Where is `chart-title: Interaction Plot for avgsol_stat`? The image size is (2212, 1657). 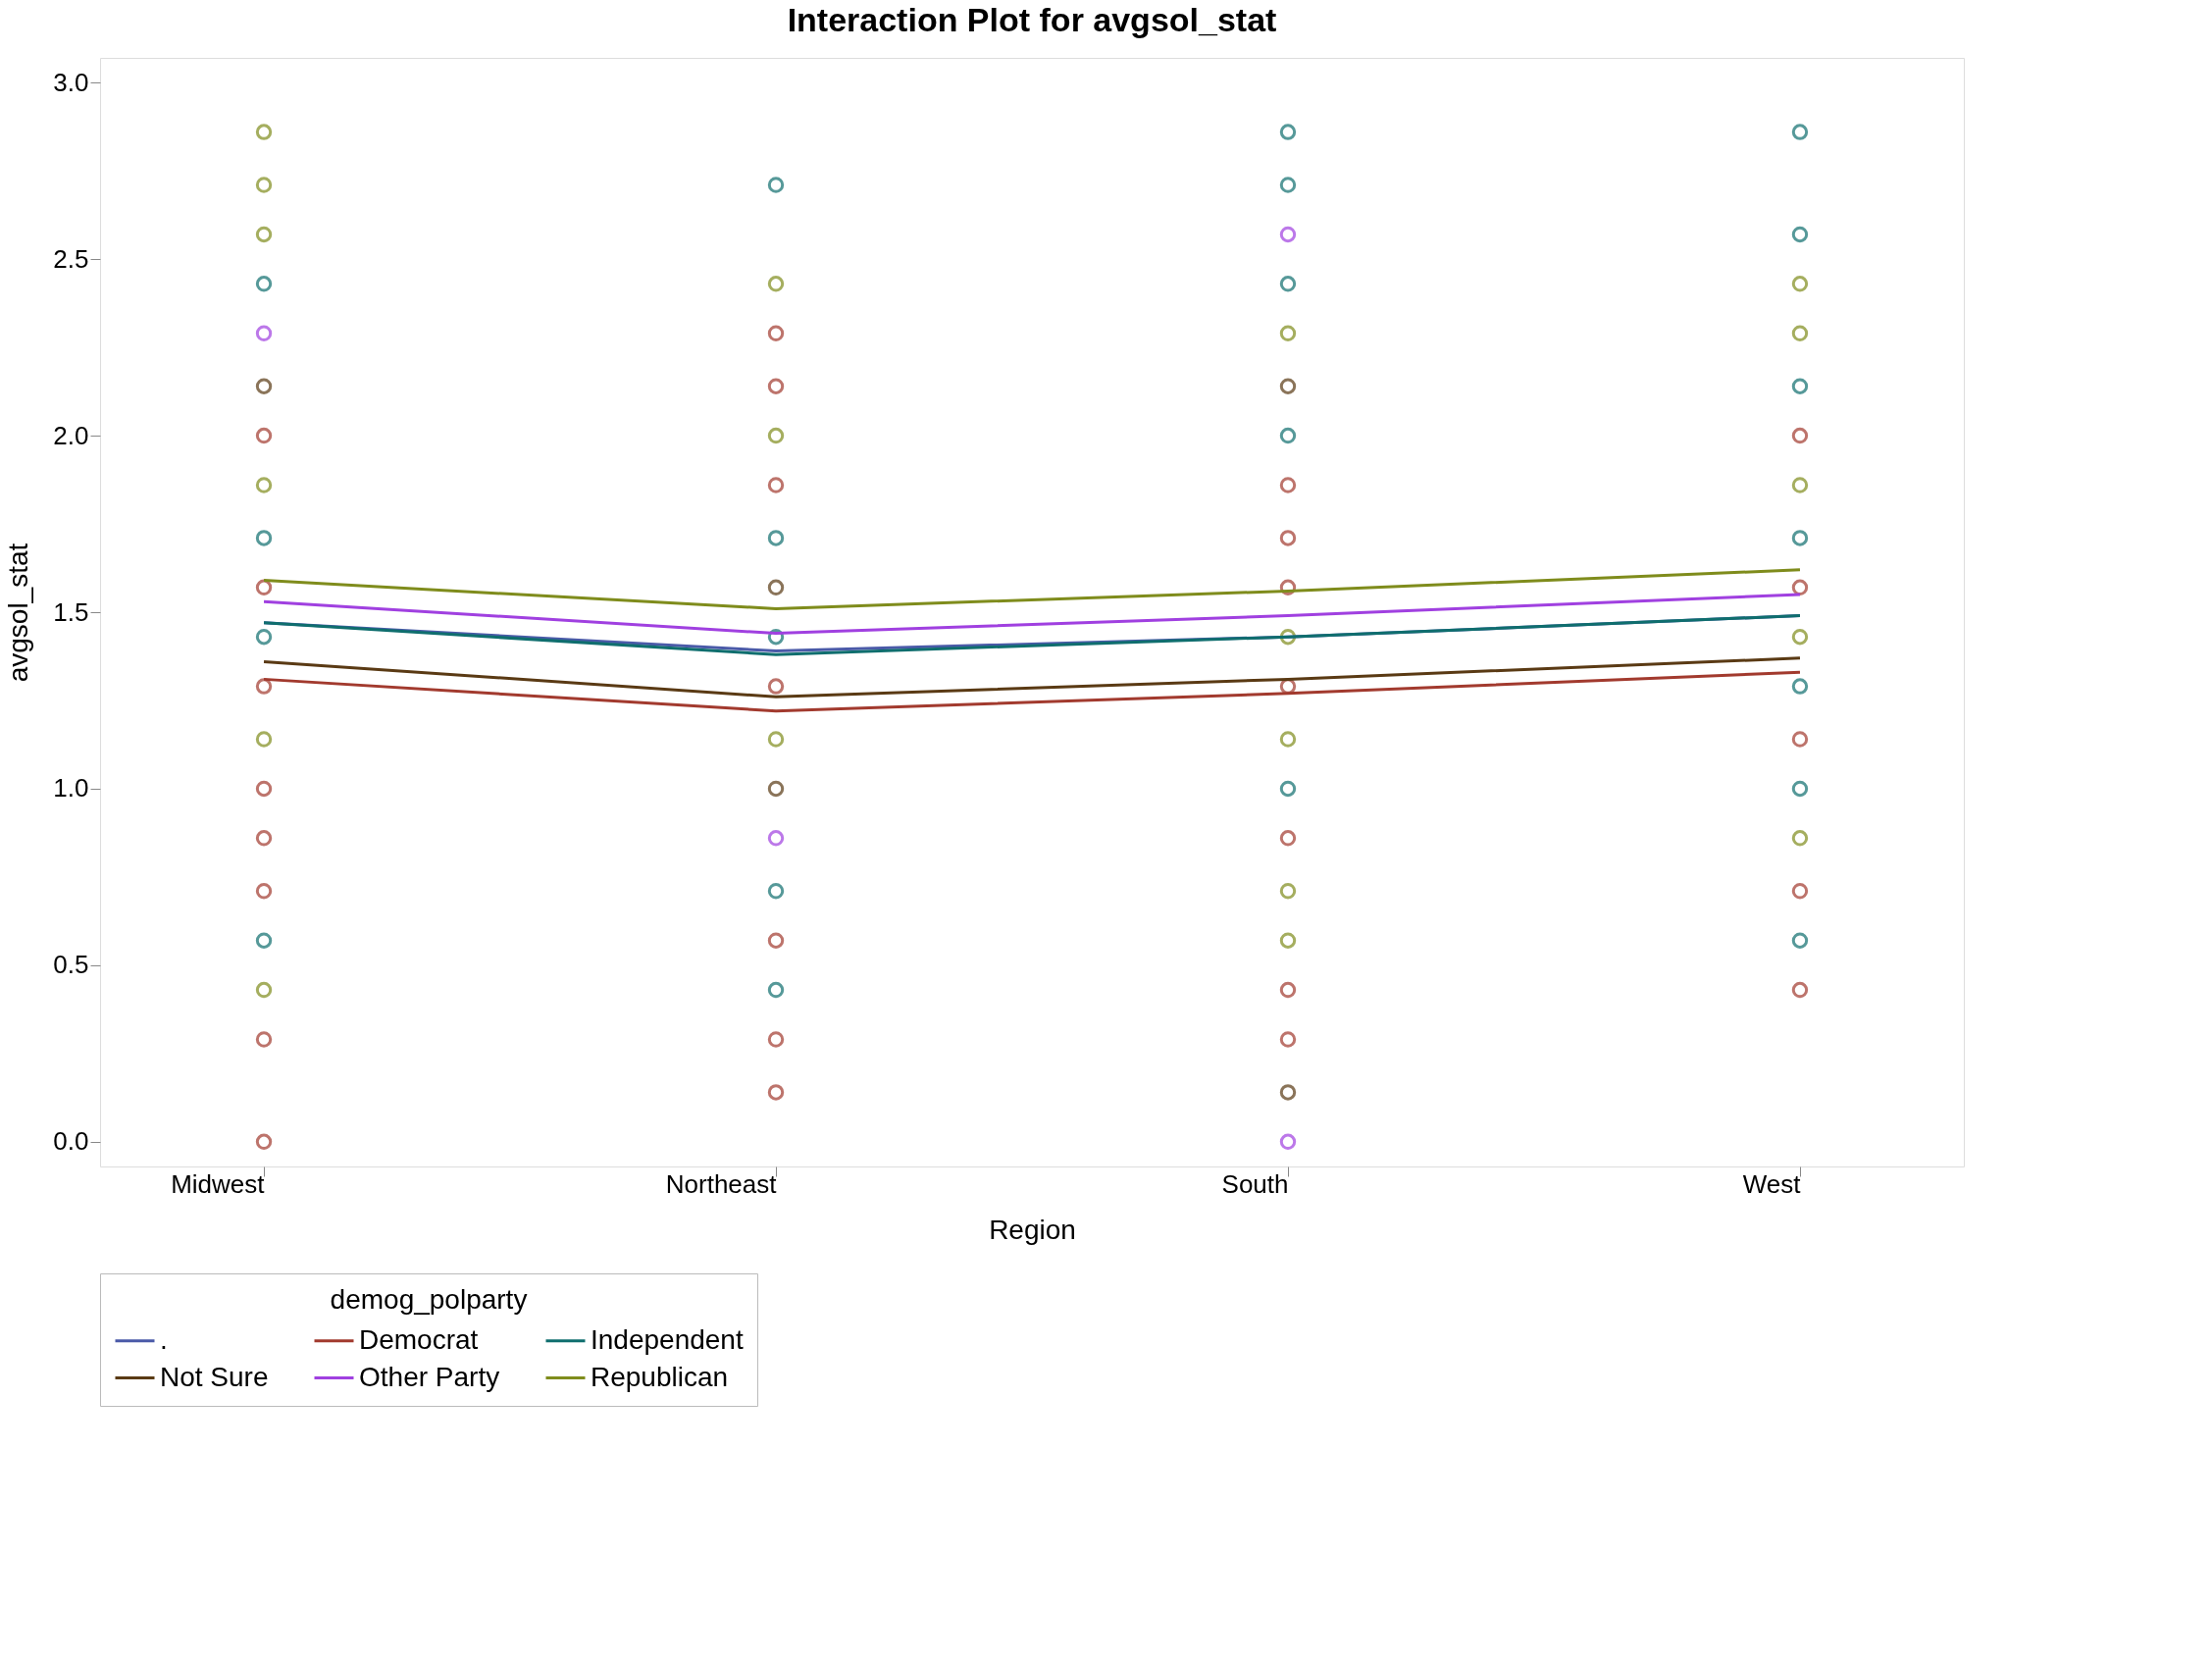 chart-title: Interaction Plot for avgsol_stat is located at coordinates (1032, 20).